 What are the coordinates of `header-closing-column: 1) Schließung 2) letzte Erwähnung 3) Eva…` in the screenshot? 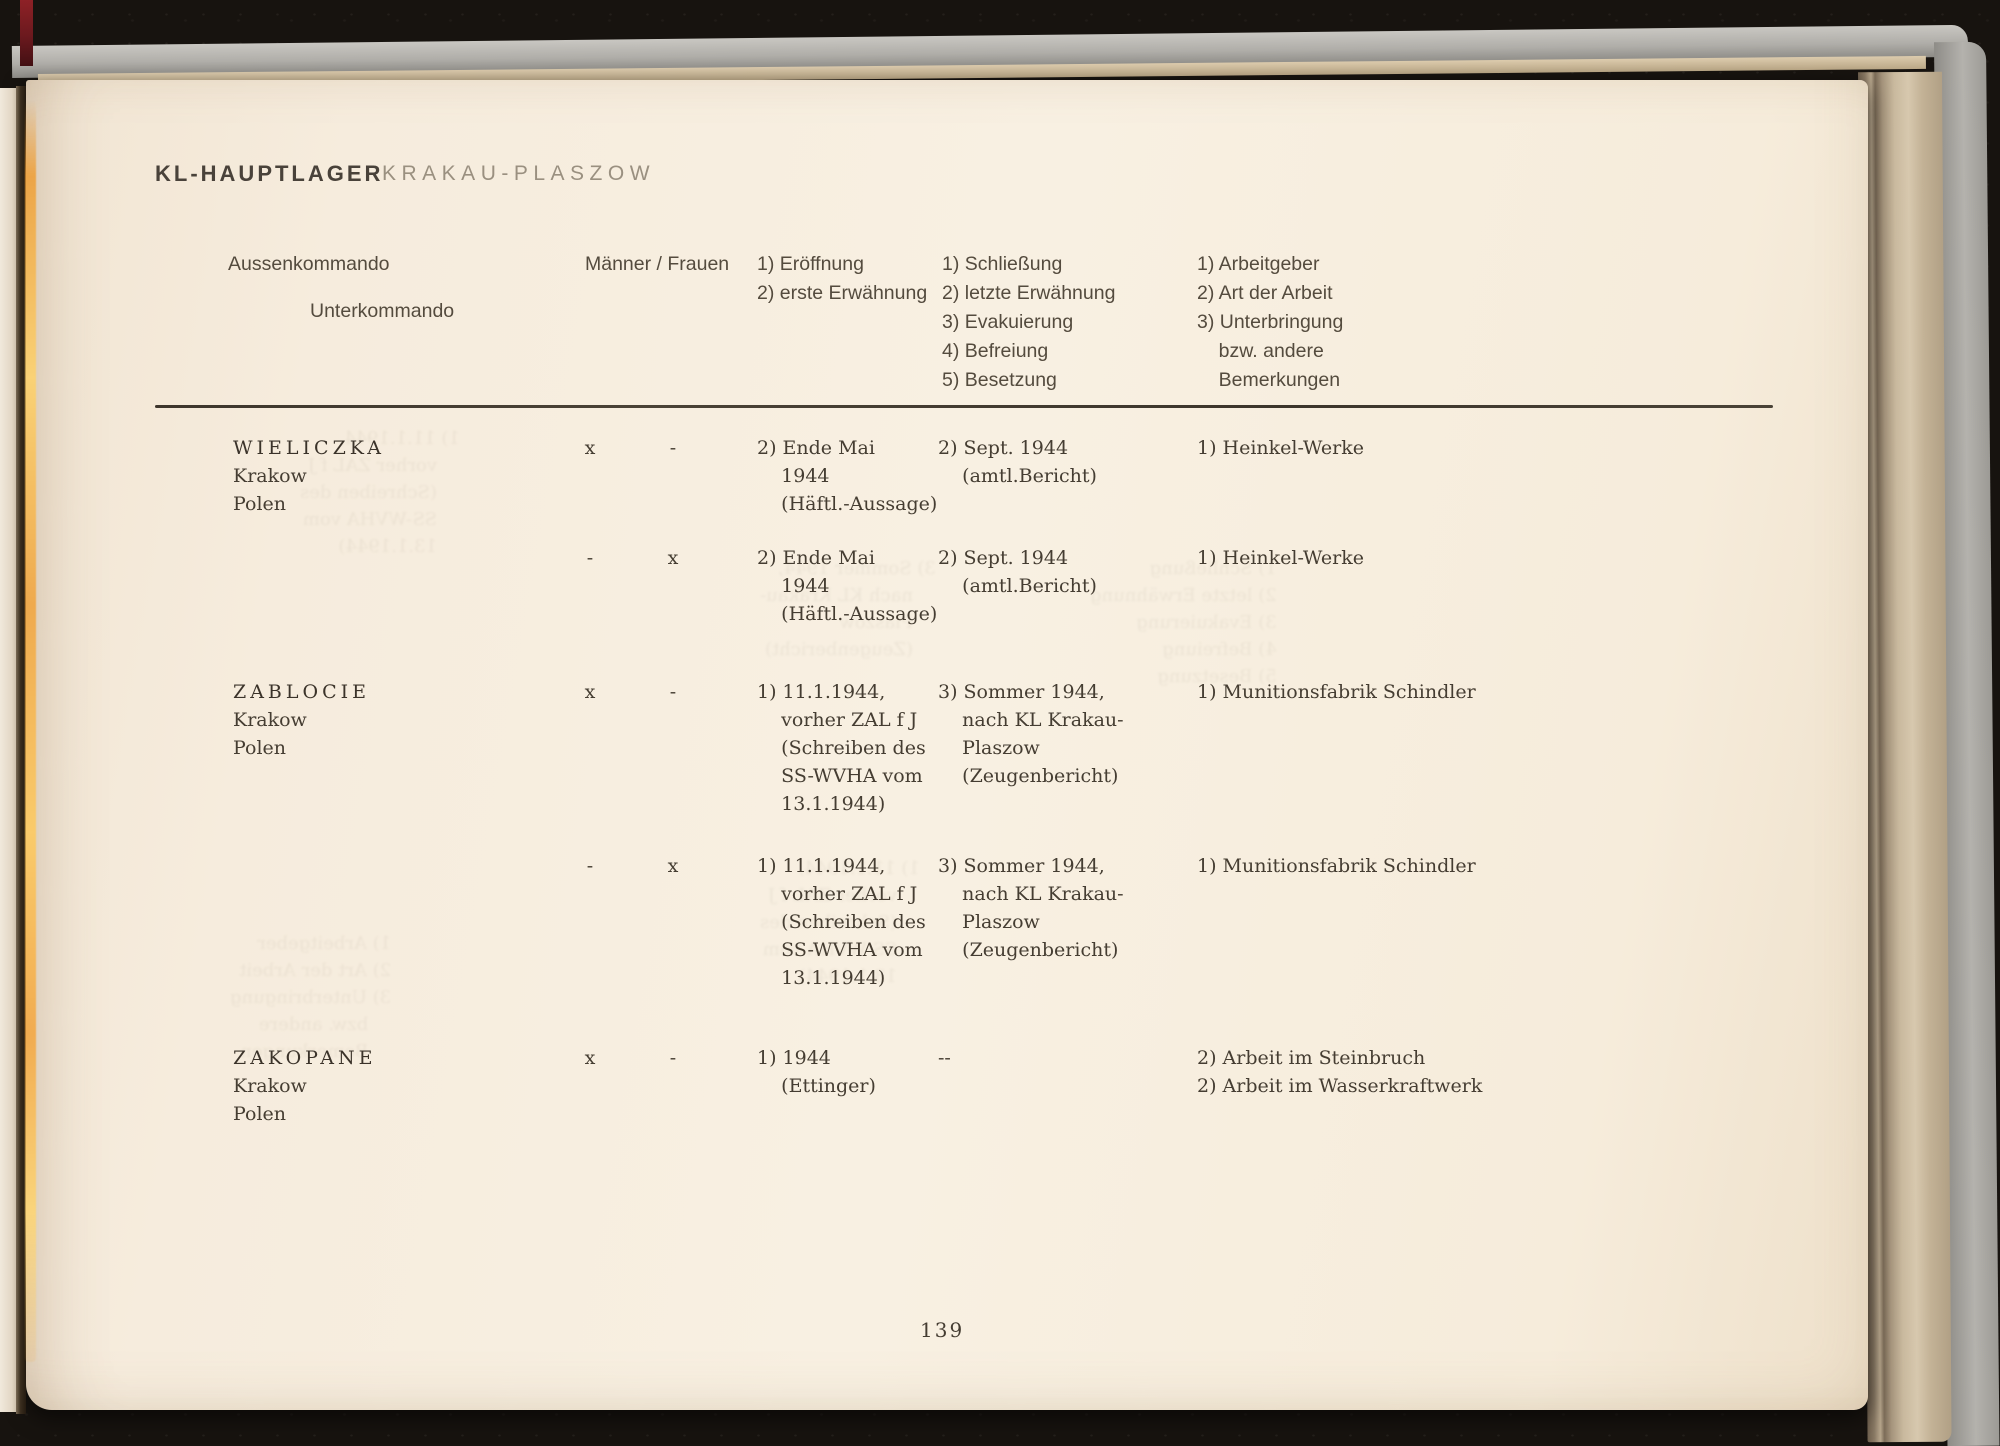 It's located at (1029, 322).